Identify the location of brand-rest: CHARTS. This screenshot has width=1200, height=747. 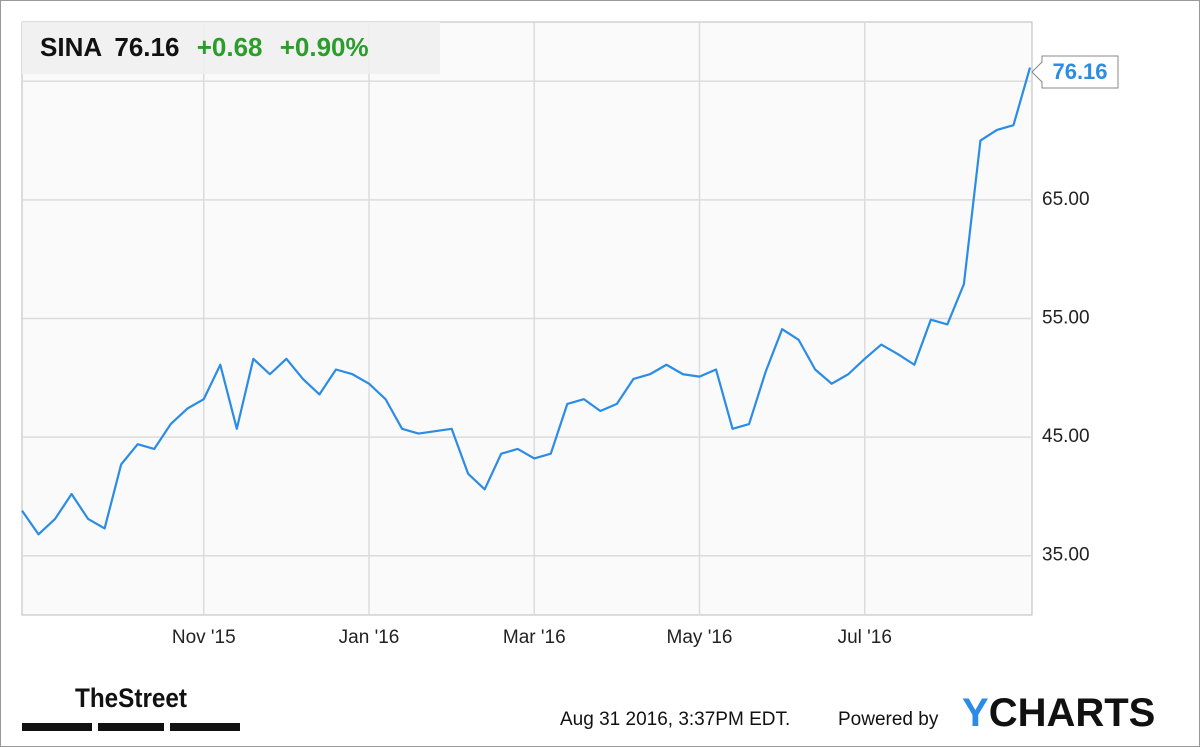
(1072, 713).